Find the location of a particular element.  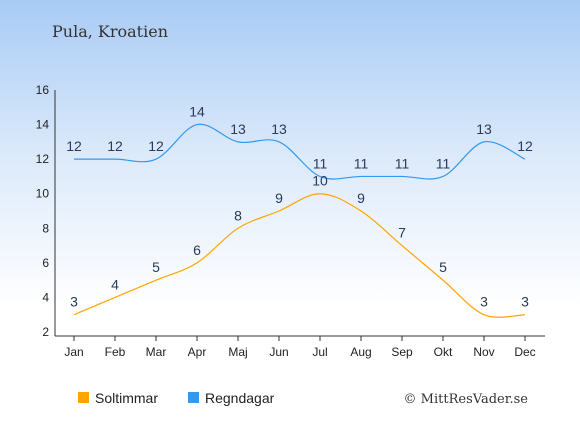

x-tick-label: Apr is located at coordinates (197, 352).